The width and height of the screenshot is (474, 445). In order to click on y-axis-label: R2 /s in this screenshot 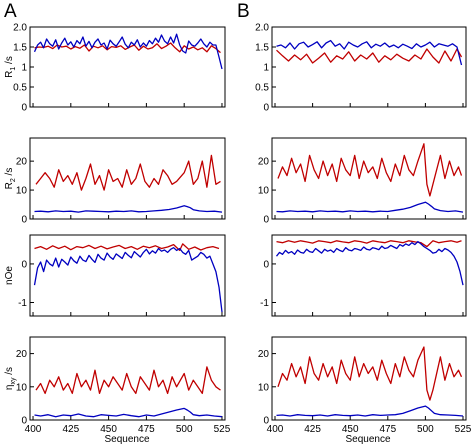, I will do `click(10, 179)`.